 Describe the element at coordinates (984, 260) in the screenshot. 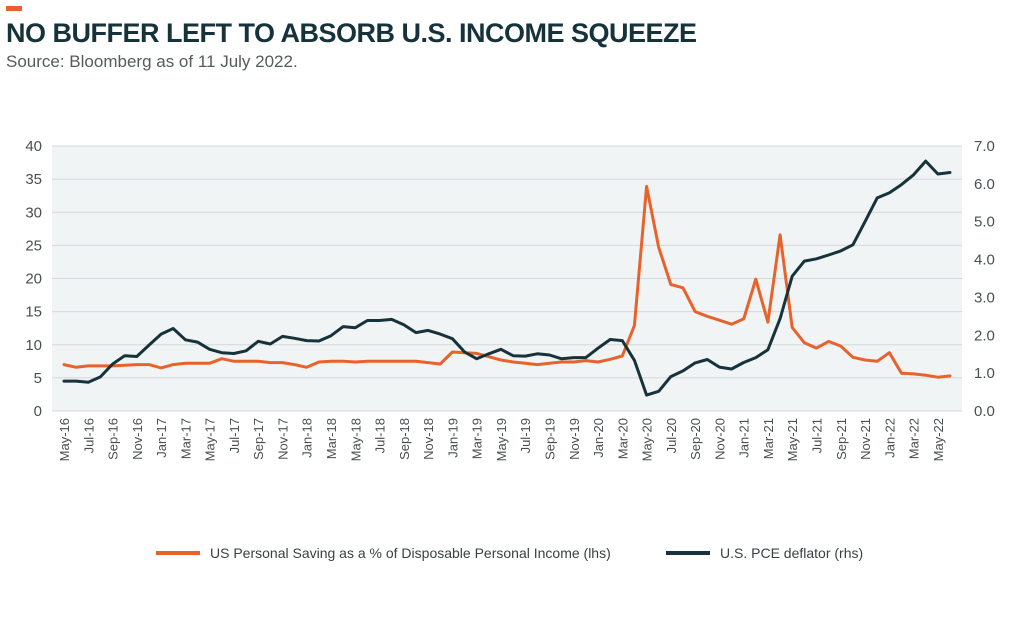

I see `right-tick-label: 4.0` at that location.